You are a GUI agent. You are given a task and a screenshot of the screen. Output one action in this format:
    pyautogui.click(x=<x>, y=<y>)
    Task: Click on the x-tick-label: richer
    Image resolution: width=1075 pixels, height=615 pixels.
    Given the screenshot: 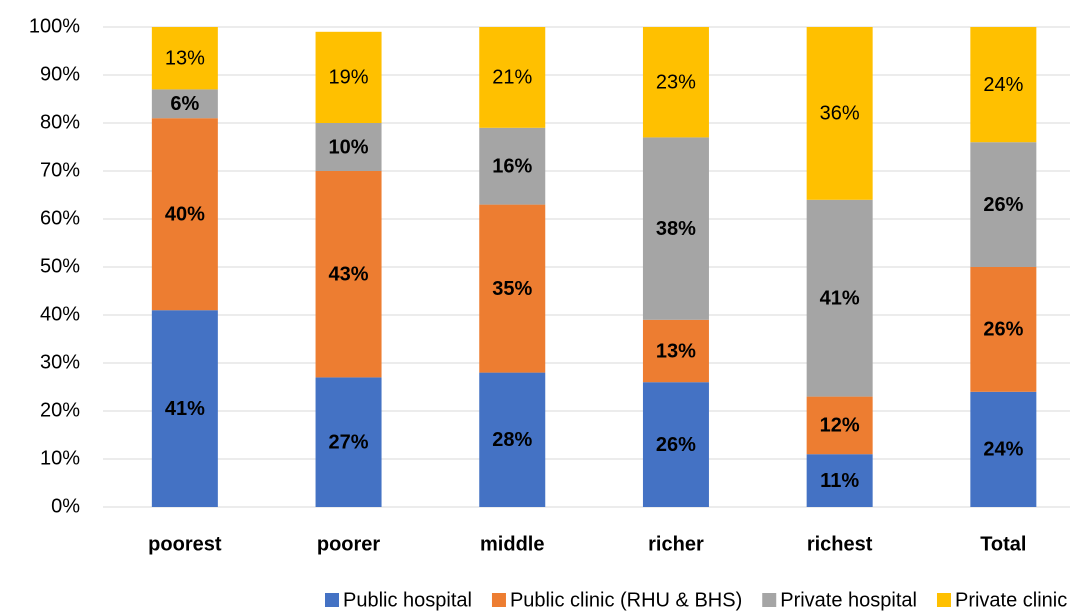 What is the action you would take?
    pyautogui.click(x=676, y=544)
    